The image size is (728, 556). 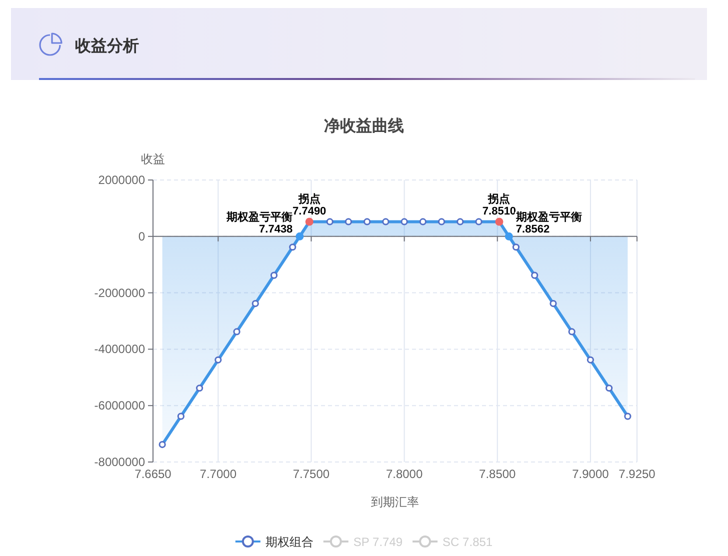 I want to click on y-tick-label: 0, so click(x=142, y=236).